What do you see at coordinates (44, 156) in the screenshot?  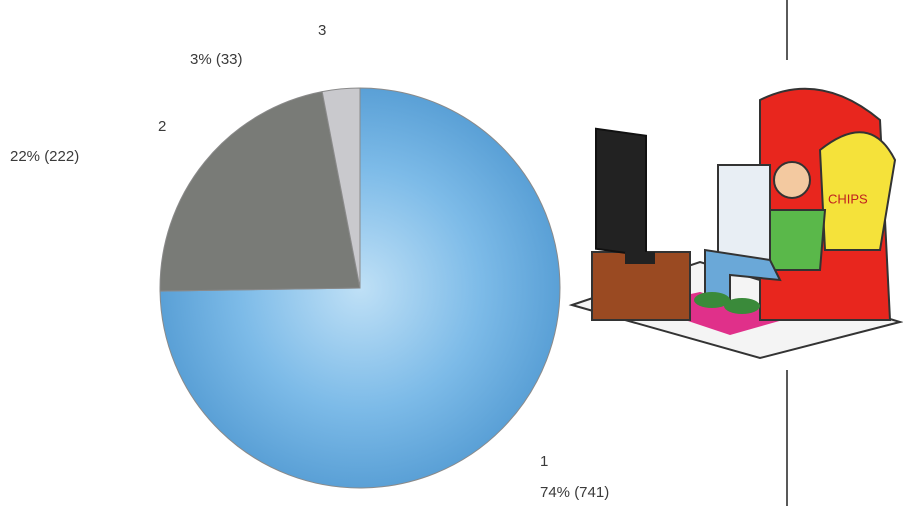 I see `value-label: 22% (222)` at bounding box center [44, 156].